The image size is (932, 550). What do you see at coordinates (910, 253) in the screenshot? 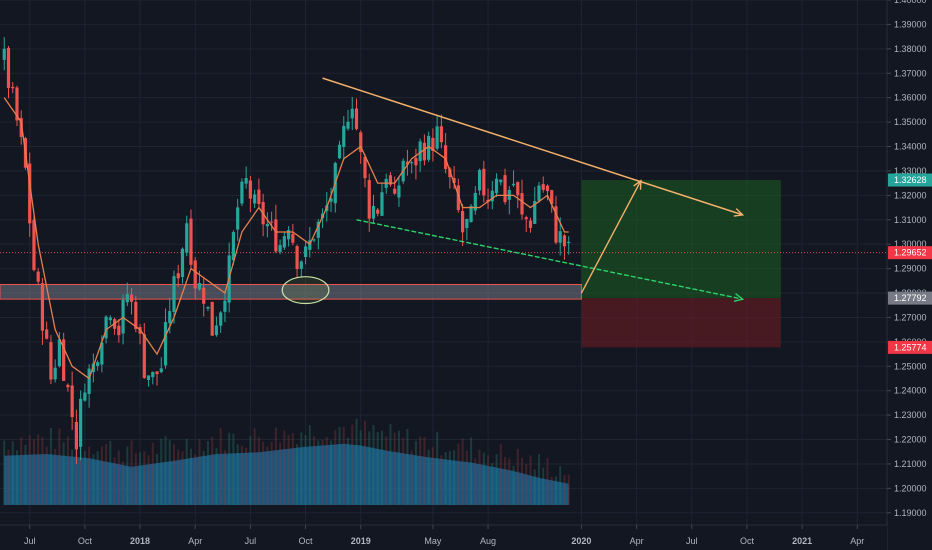
I see `price-tag-label: 1.29652` at bounding box center [910, 253].